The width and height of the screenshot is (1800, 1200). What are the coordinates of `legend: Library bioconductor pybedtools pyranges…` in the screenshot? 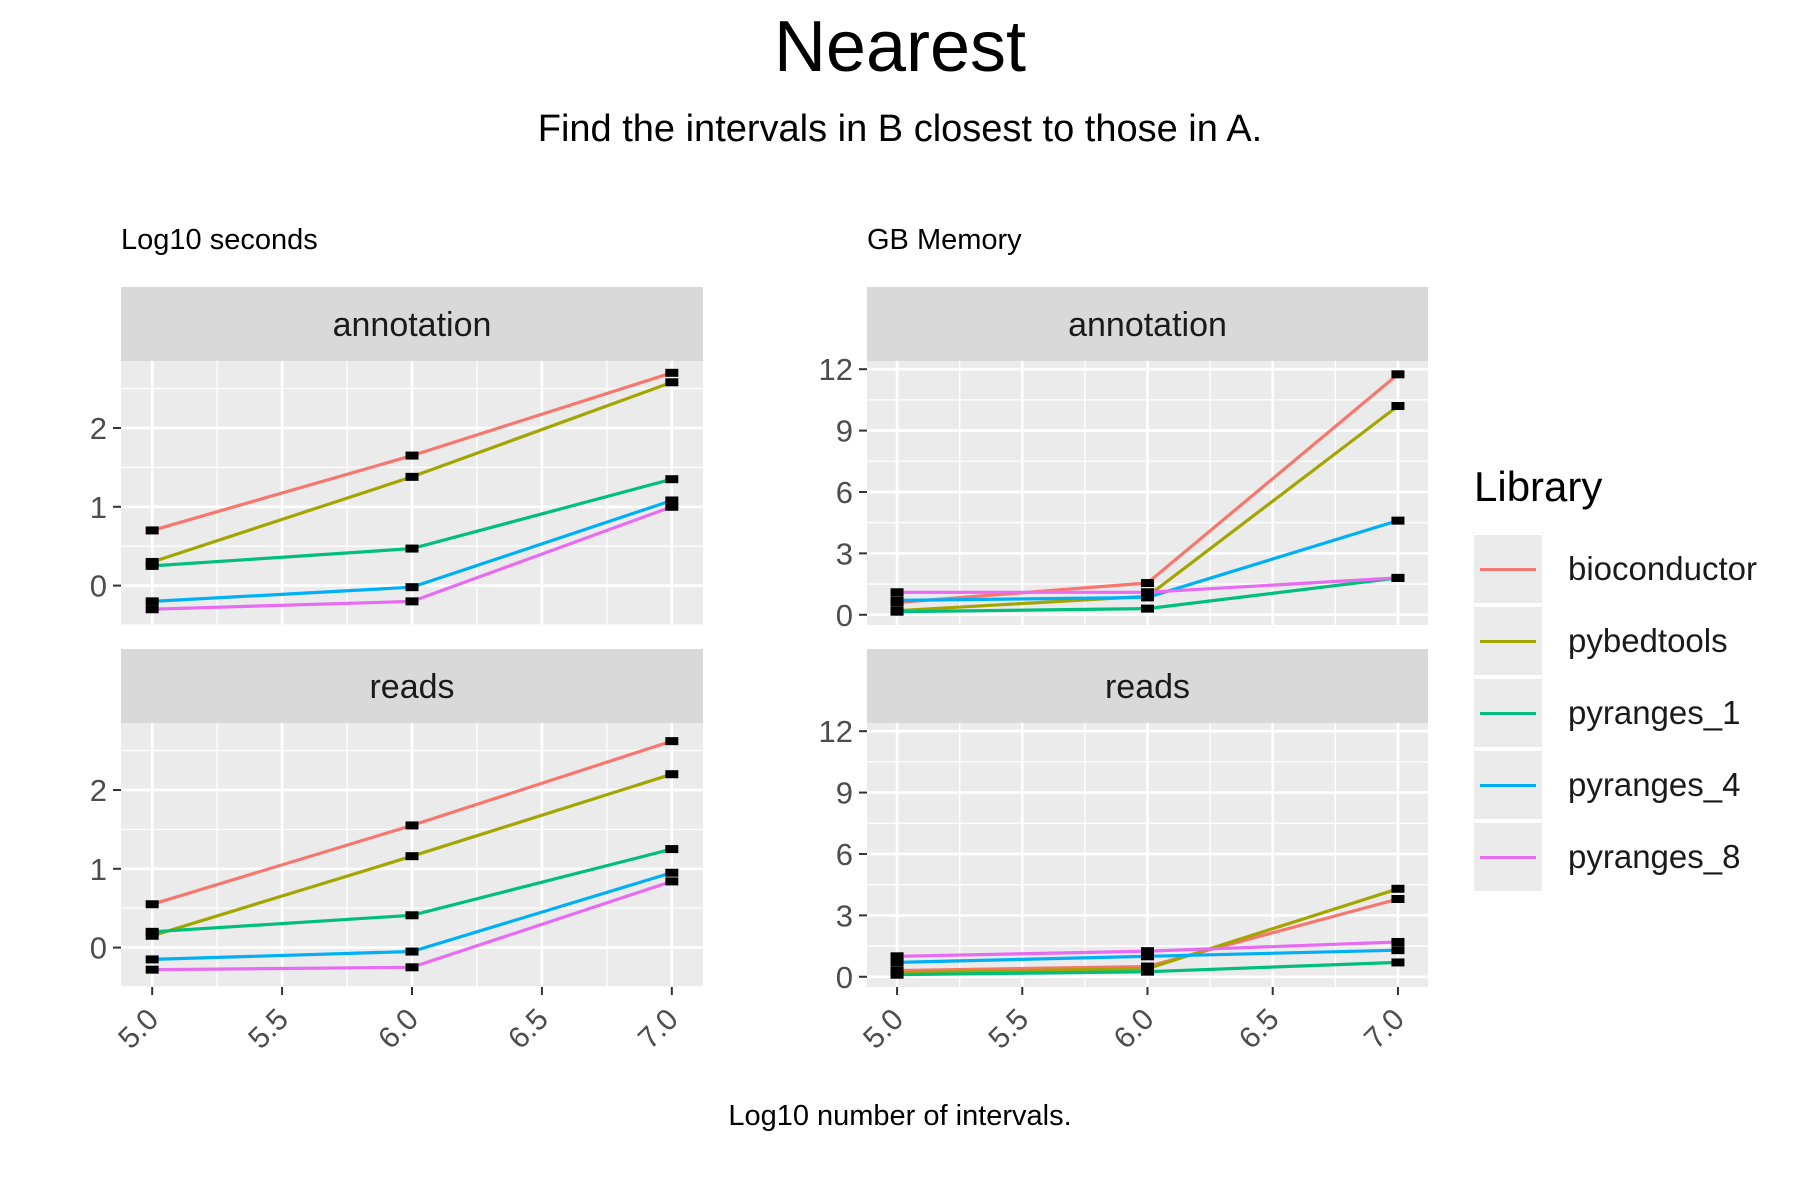 It's located at (1615, 678).